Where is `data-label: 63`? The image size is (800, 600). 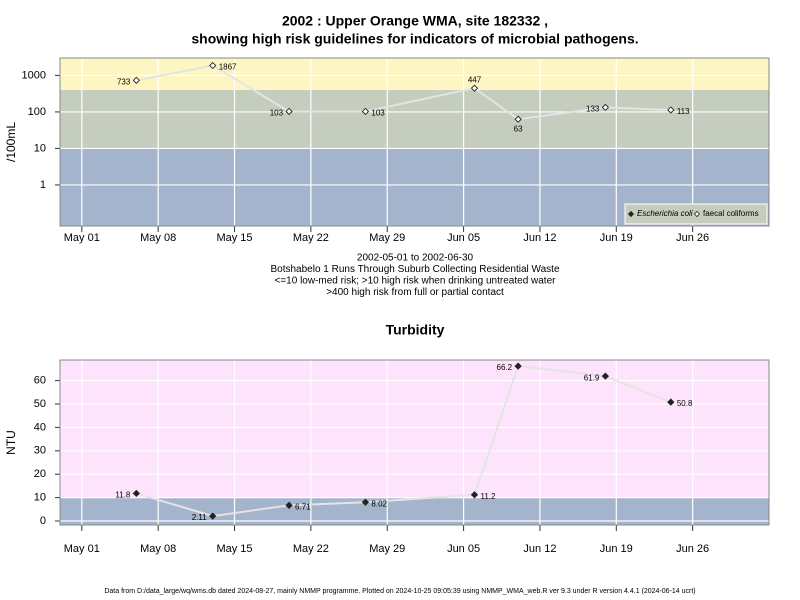 data-label: 63 is located at coordinates (518, 128).